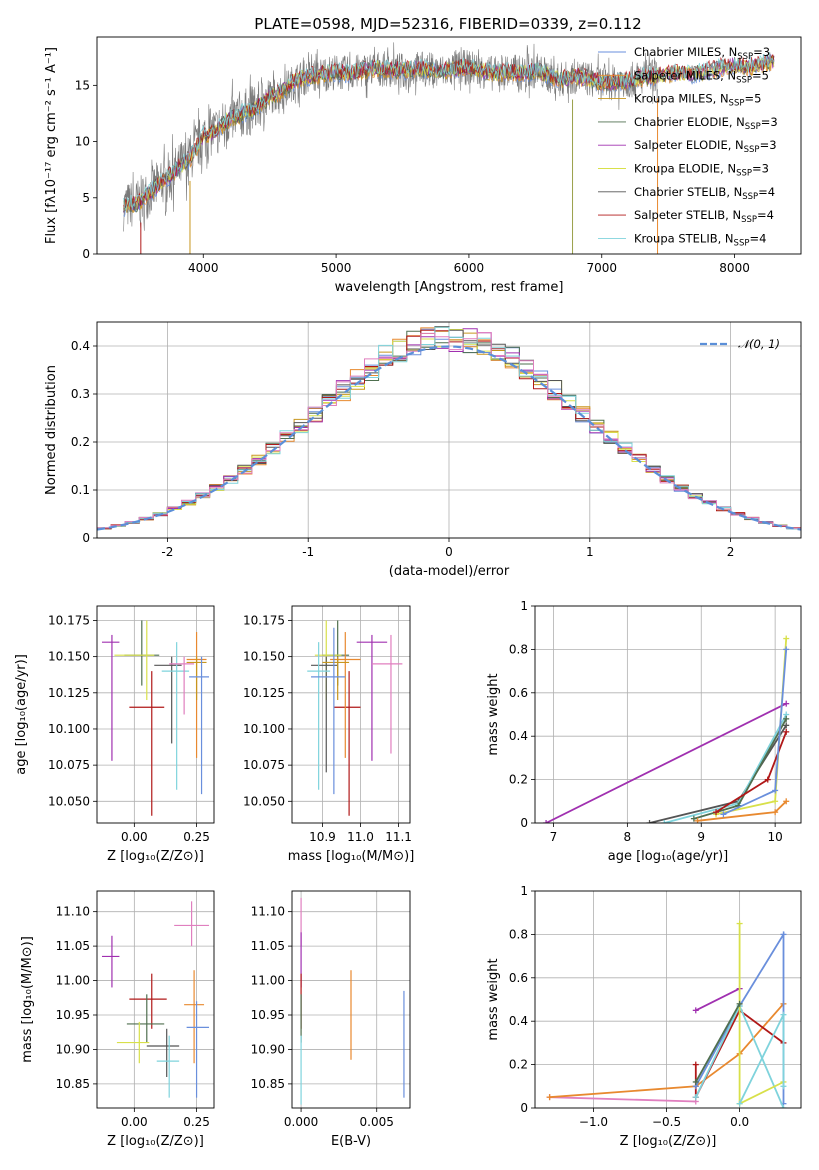 The image size is (819, 1170). Describe the element at coordinates (360, 837) in the screenshot. I see `x-tick-label: 11.0` at that location.